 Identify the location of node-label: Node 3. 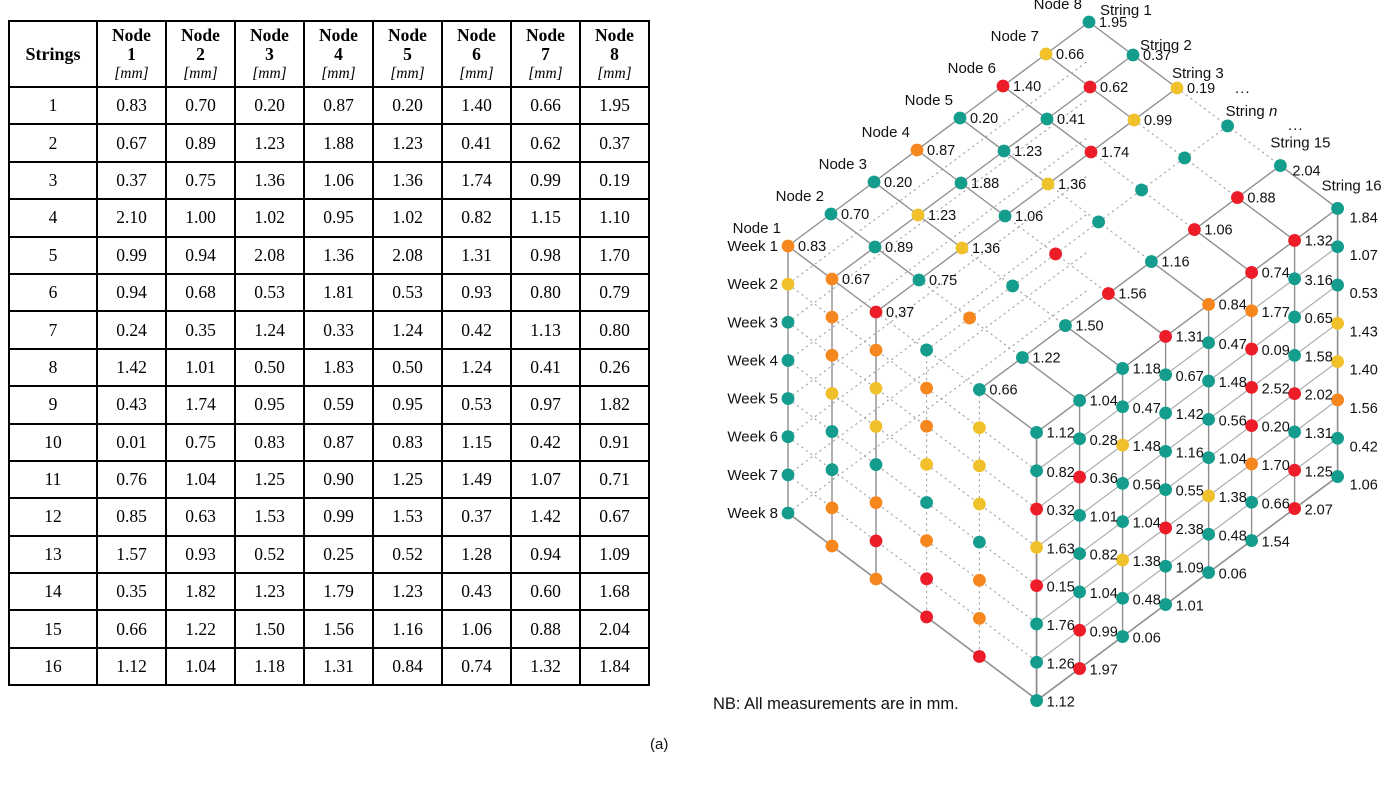
(843, 164).